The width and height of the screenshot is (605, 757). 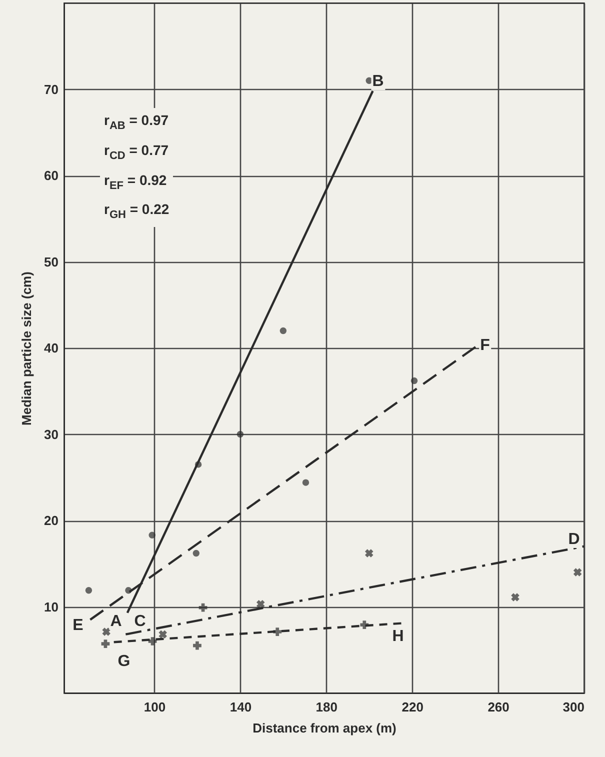 What do you see at coordinates (137, 122) in the screenshot?
I see `annotation: r$_{AB}$ = 0.97` at bounding box center [137, 122].